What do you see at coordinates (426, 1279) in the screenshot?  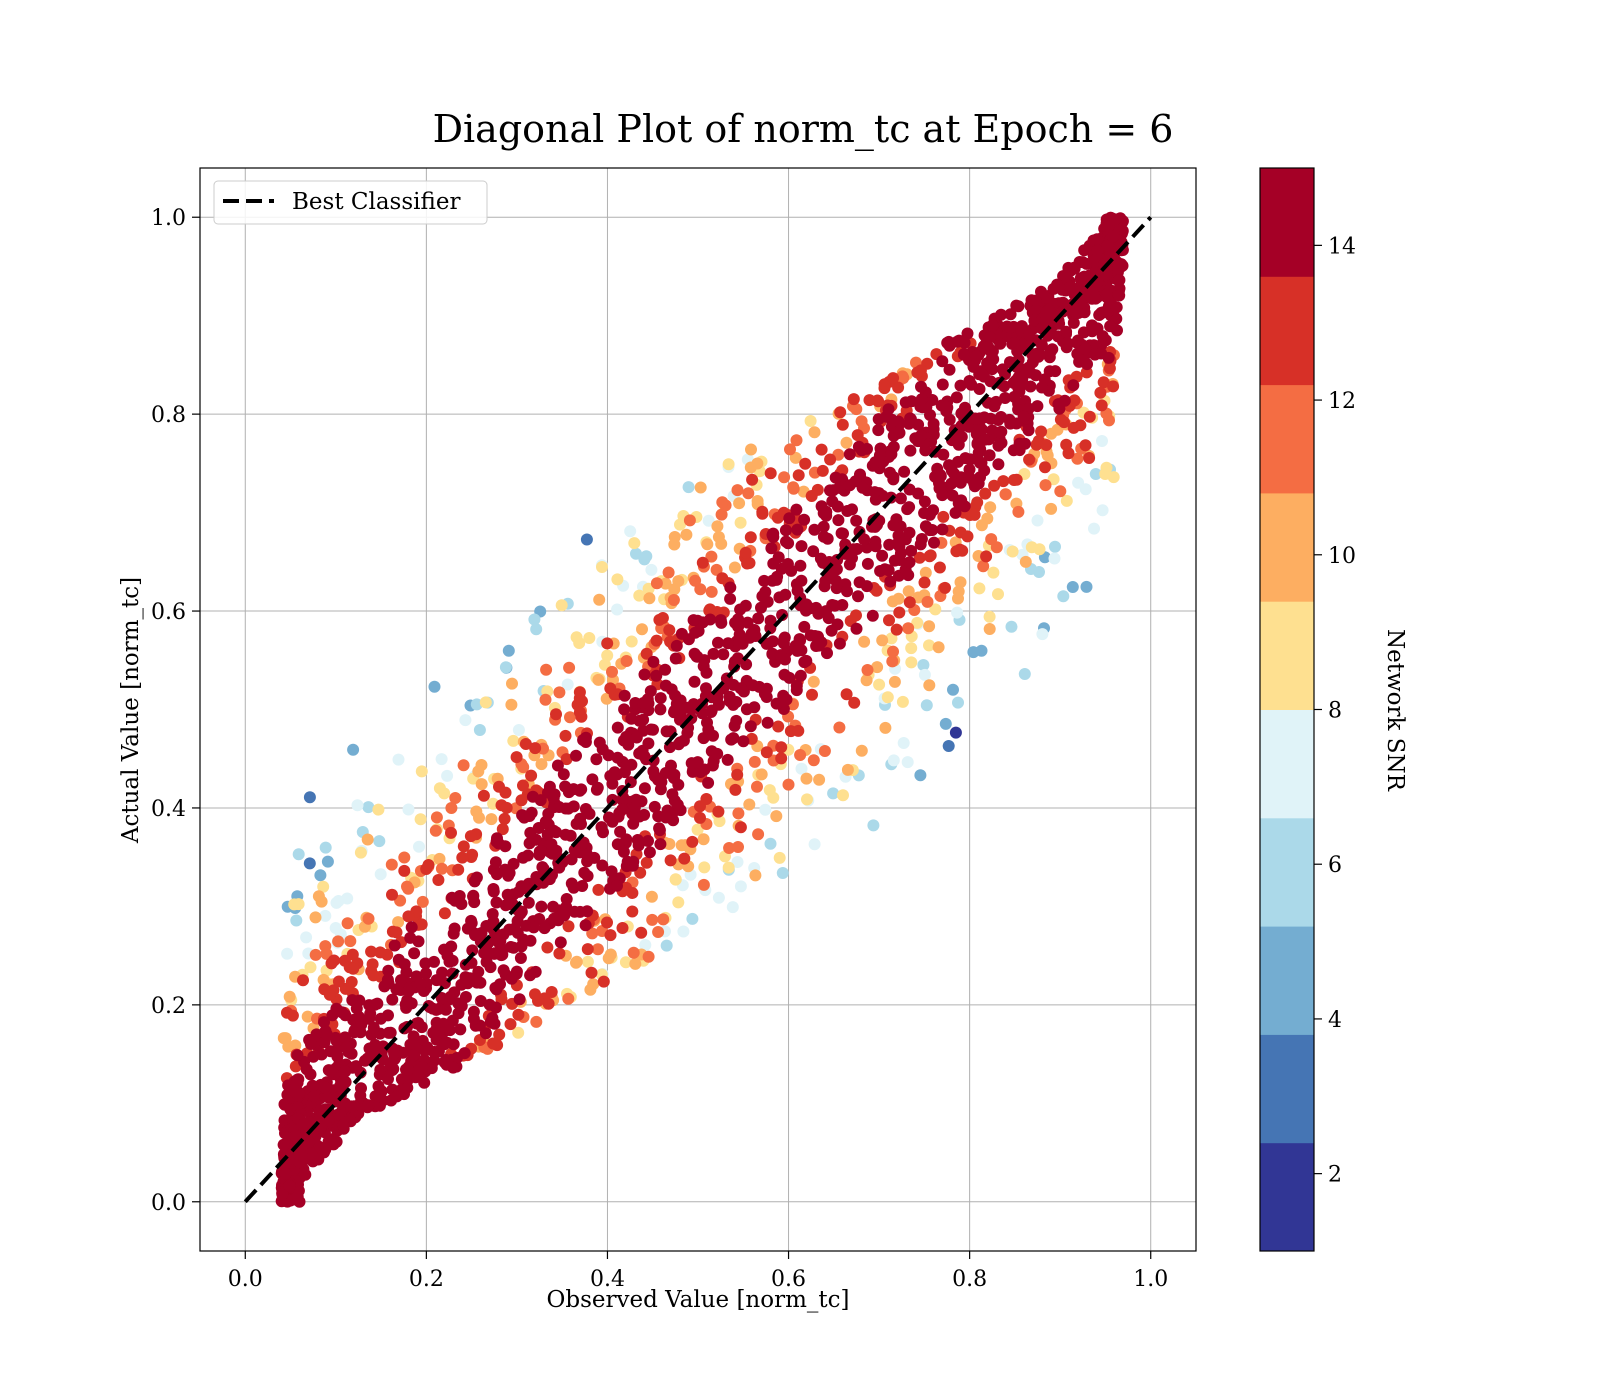 I see `x-tick-label: 0.2` at bounding box center [426, 1279].